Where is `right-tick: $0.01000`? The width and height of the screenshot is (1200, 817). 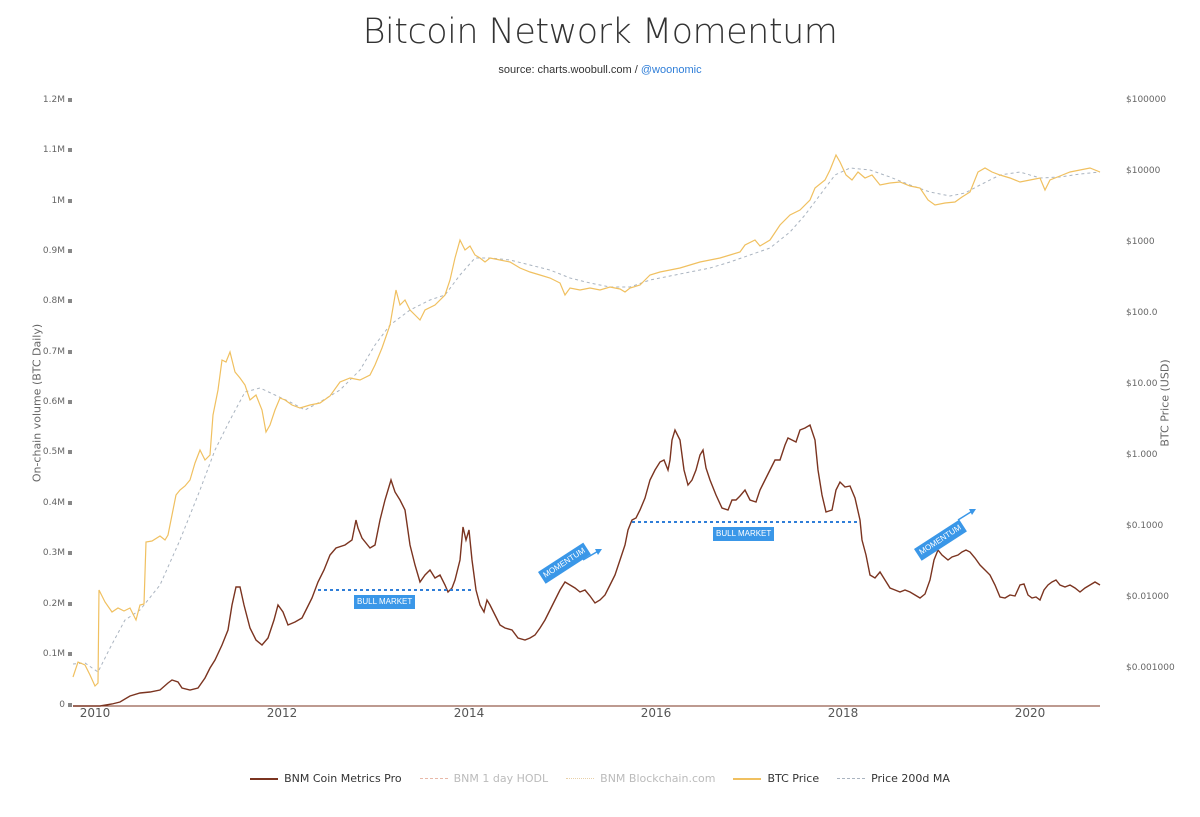
right-tick: $0.01000 is located at coordinates (1147, 597).